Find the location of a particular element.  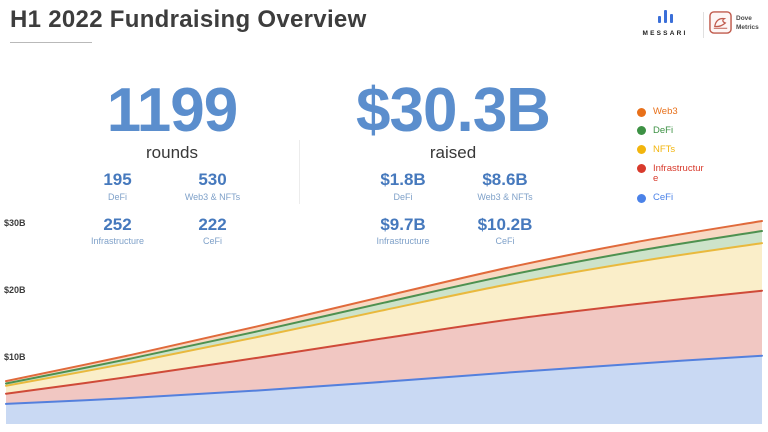

legend-item-web3: Web3 is located at coordinates (672, 111).